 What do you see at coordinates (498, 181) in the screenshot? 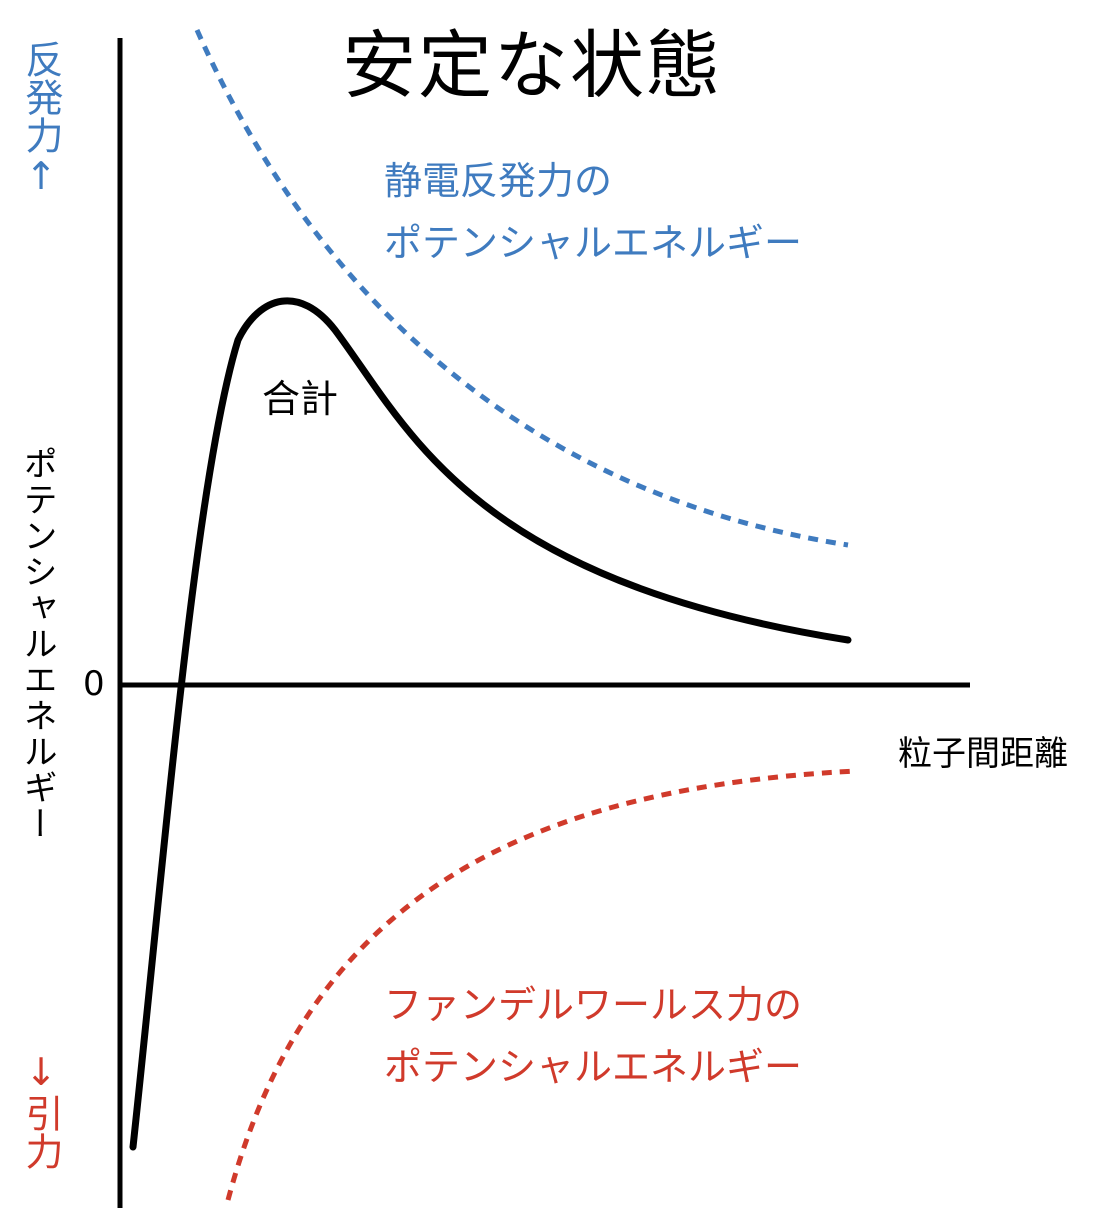
I see `repulsion-label-line1: 静電反発力の` at bounding box center [498, 181].